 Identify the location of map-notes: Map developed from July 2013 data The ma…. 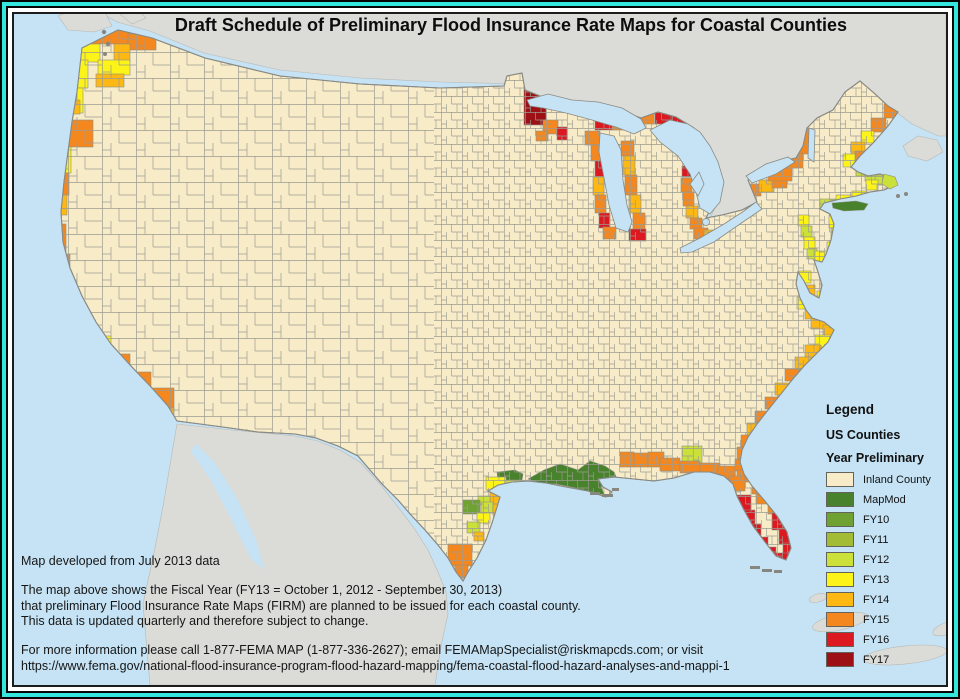
(375, 614).